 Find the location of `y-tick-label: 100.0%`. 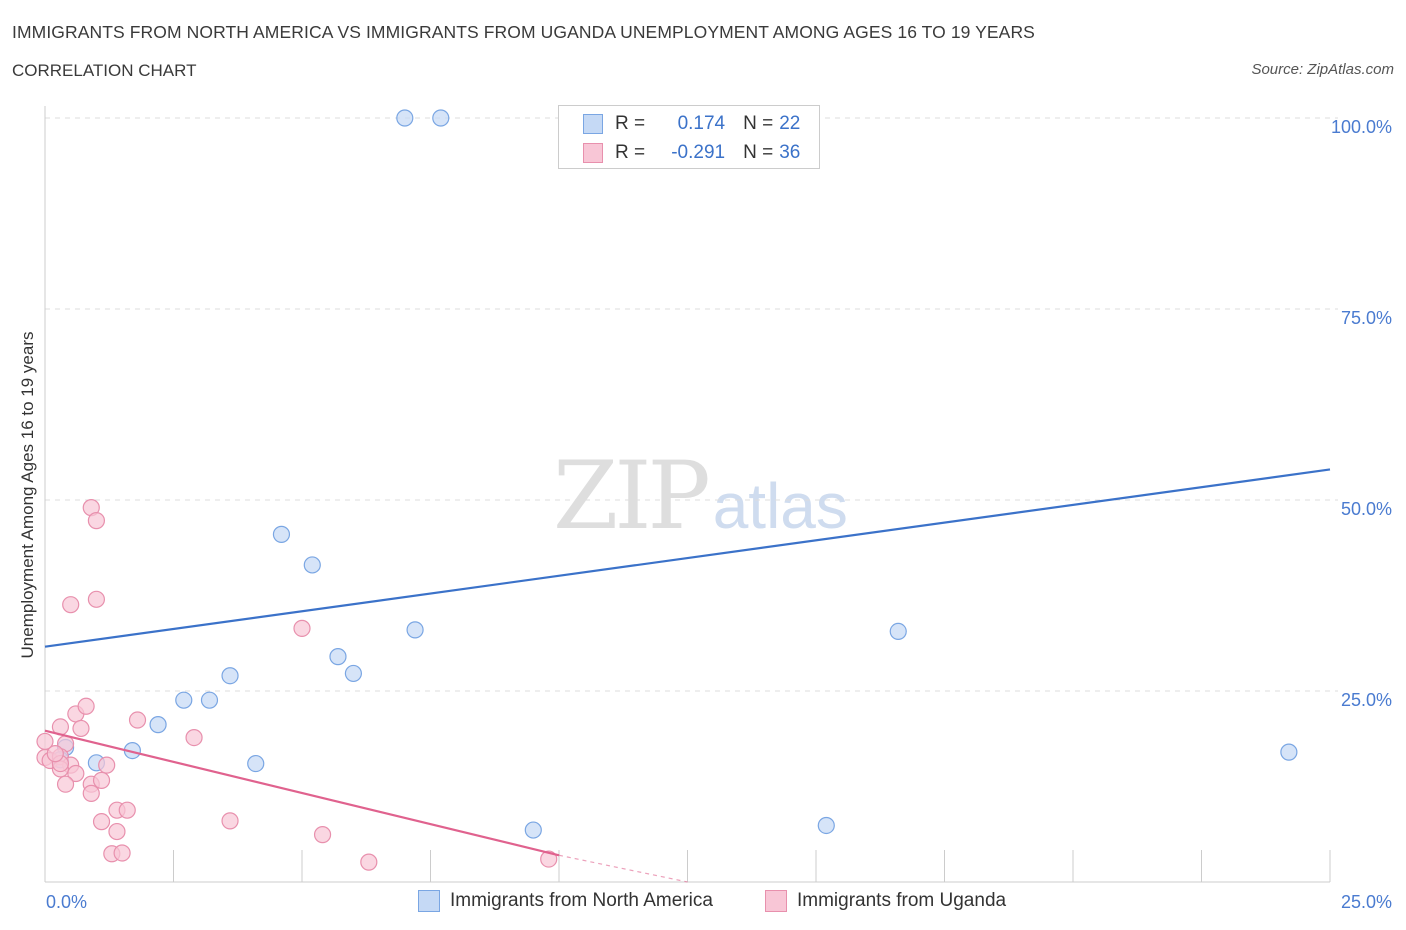

y-tick-label: 100.0% is located at coordinates (1361, 127).